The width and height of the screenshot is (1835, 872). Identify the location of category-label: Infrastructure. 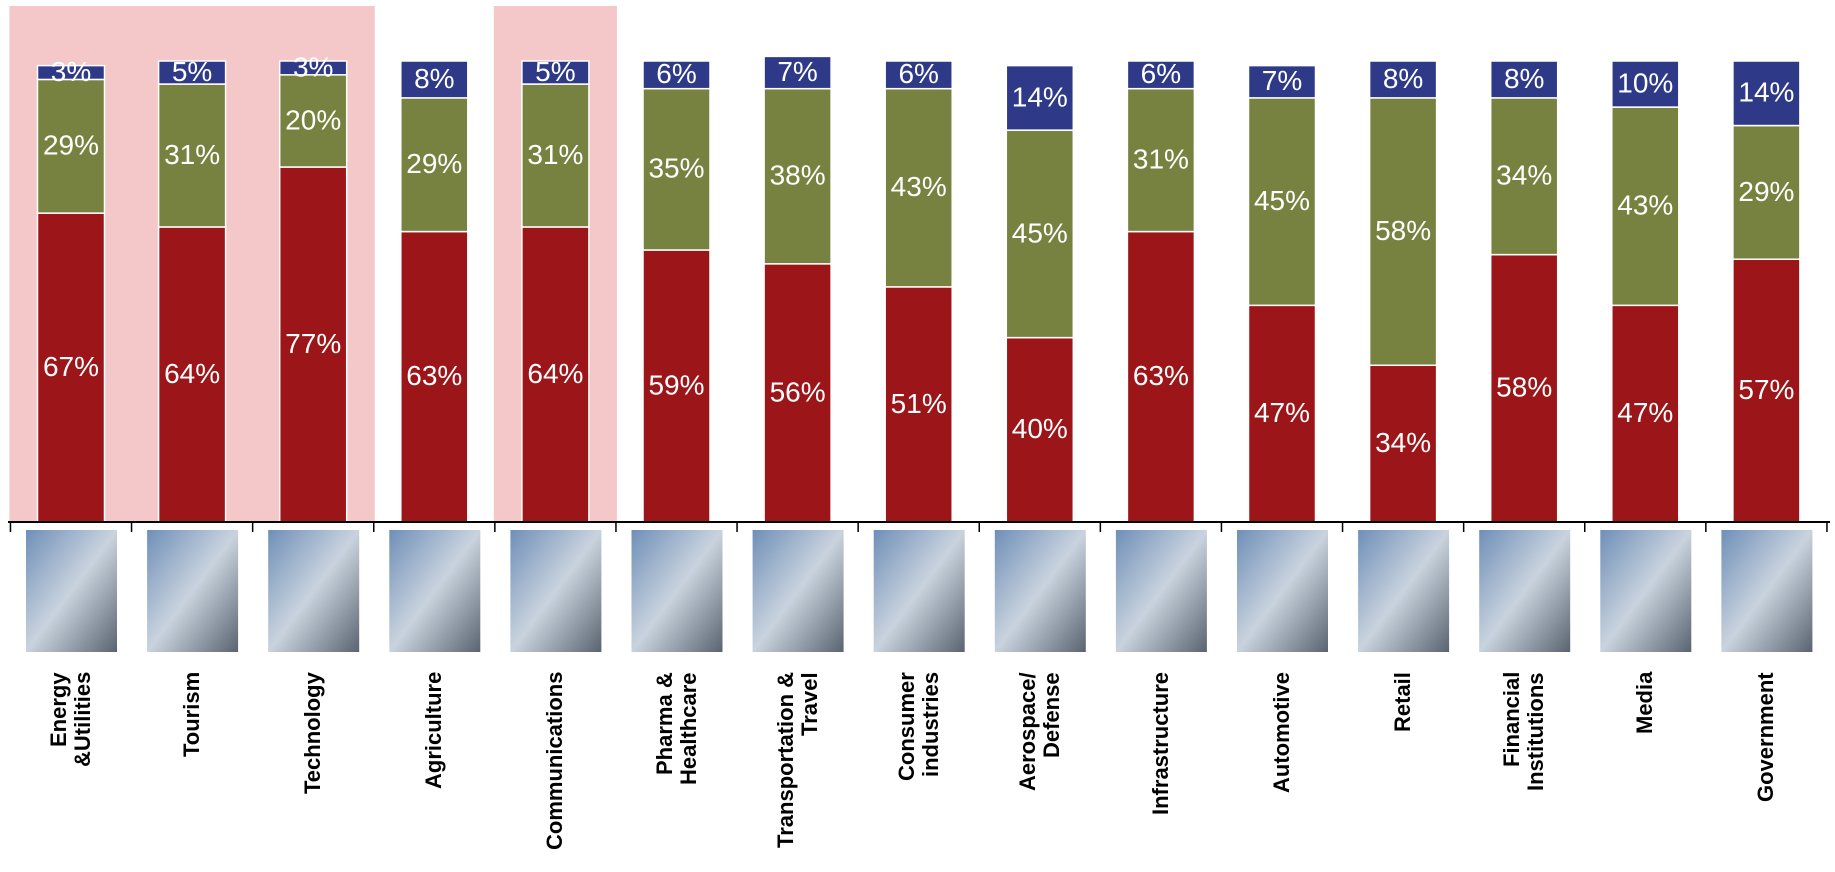
(1160, 744).